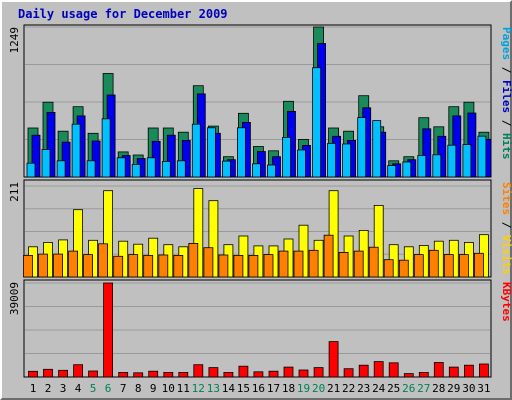  What do you see at coordinates (506, 43) in the screenshot?
I see `legend-entry: Pages` at bounding box center [506, 43].